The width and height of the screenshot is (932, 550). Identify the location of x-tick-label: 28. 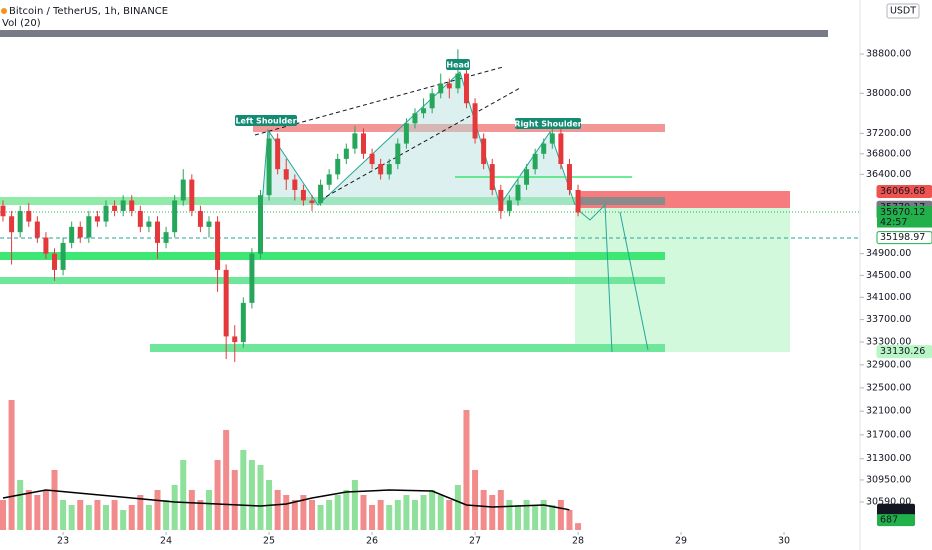
(578, 541).